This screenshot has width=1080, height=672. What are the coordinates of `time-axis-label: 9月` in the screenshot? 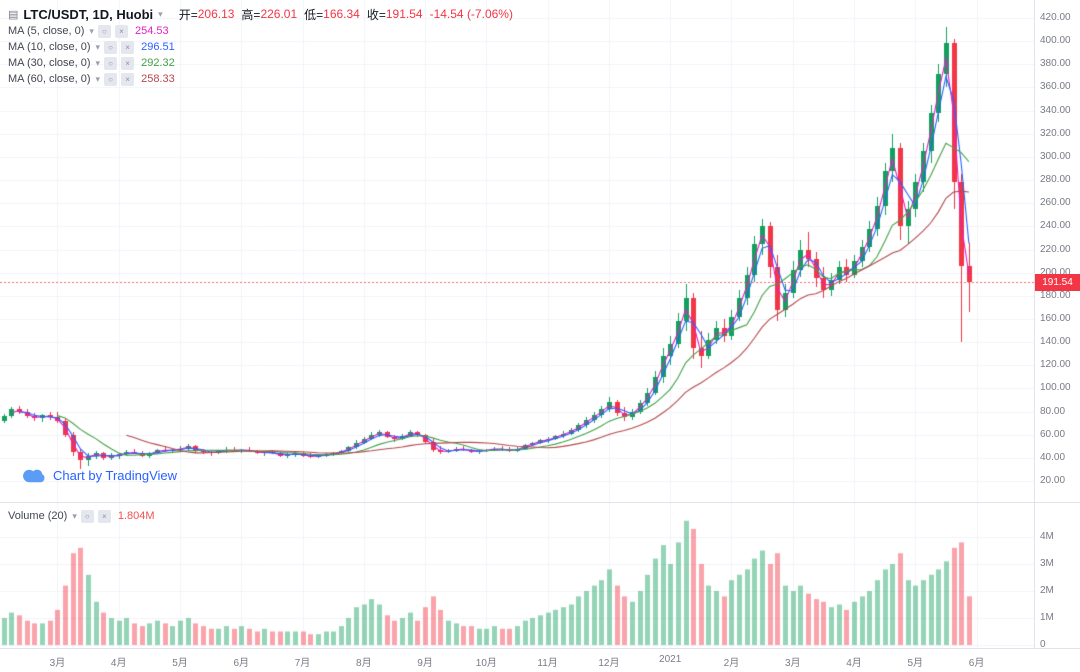 It's located at (425, 663).